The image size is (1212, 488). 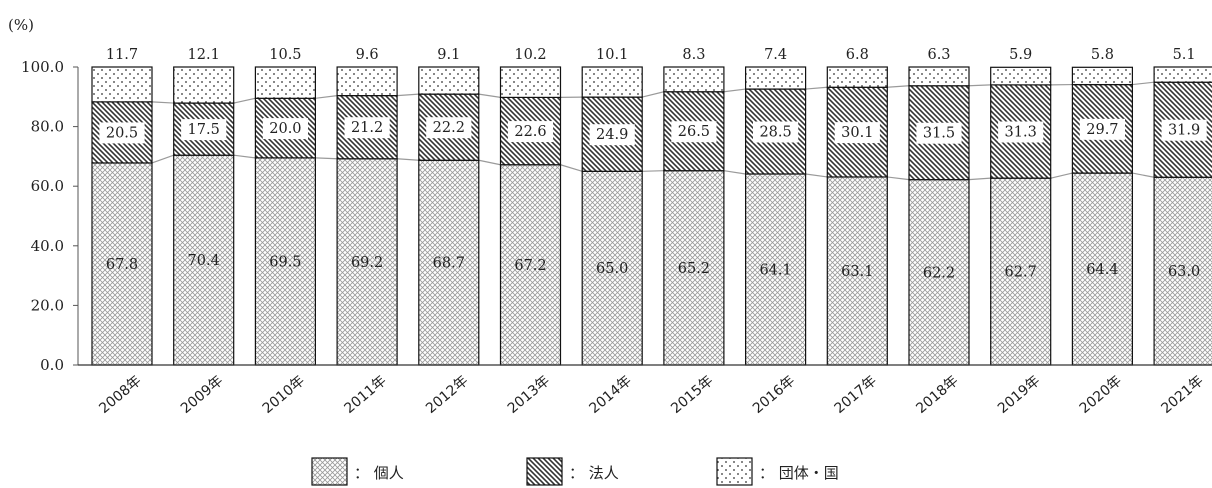 I want to click on legend: ： 個人 ： 法人 ： 団体・国, so click(x=575, y=471).